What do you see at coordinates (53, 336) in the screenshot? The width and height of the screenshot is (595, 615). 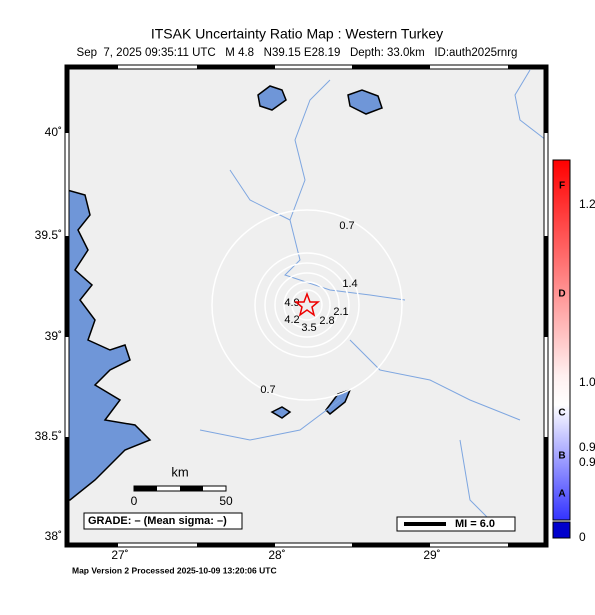 I see `lat-label: 39˚` at bounding box center [53, 336].